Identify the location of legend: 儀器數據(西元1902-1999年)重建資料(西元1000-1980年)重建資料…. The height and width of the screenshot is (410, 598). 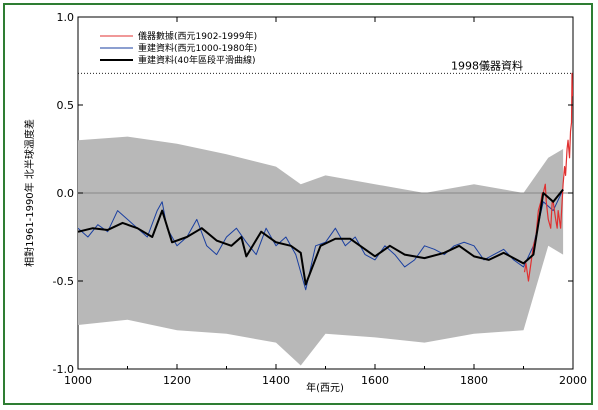
(178, 48).